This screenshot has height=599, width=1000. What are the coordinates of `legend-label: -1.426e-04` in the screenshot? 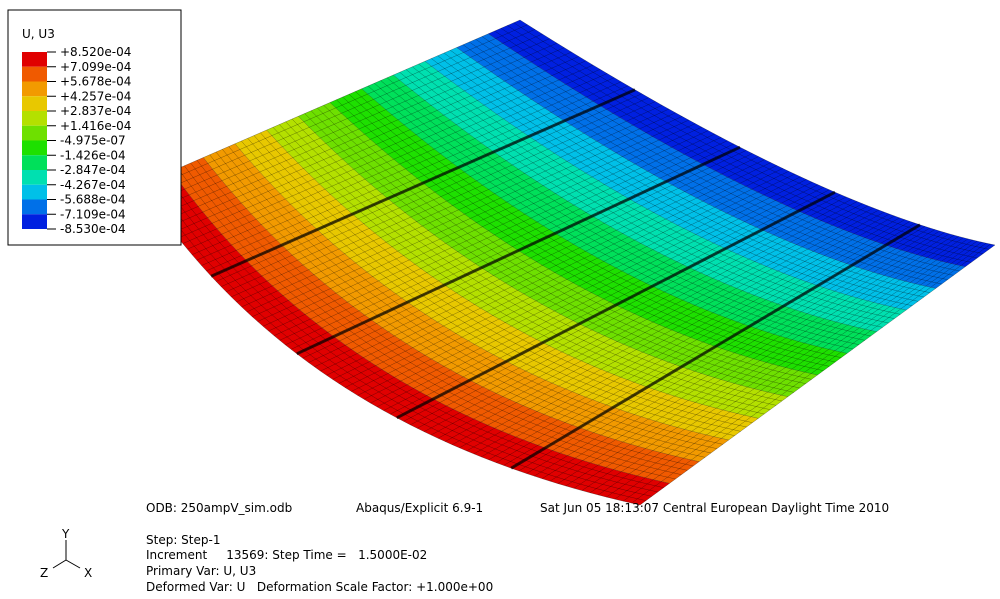 It's located at (93, 155).